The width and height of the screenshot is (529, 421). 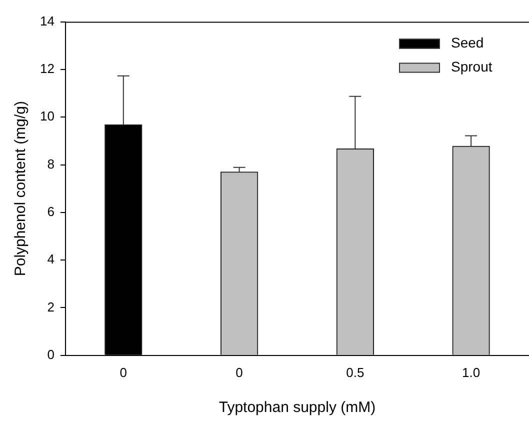 What do you see at coordinates (47, 116) in the screenshot?
I see `y-tick-label: 10` at bounding box center [47, 116].